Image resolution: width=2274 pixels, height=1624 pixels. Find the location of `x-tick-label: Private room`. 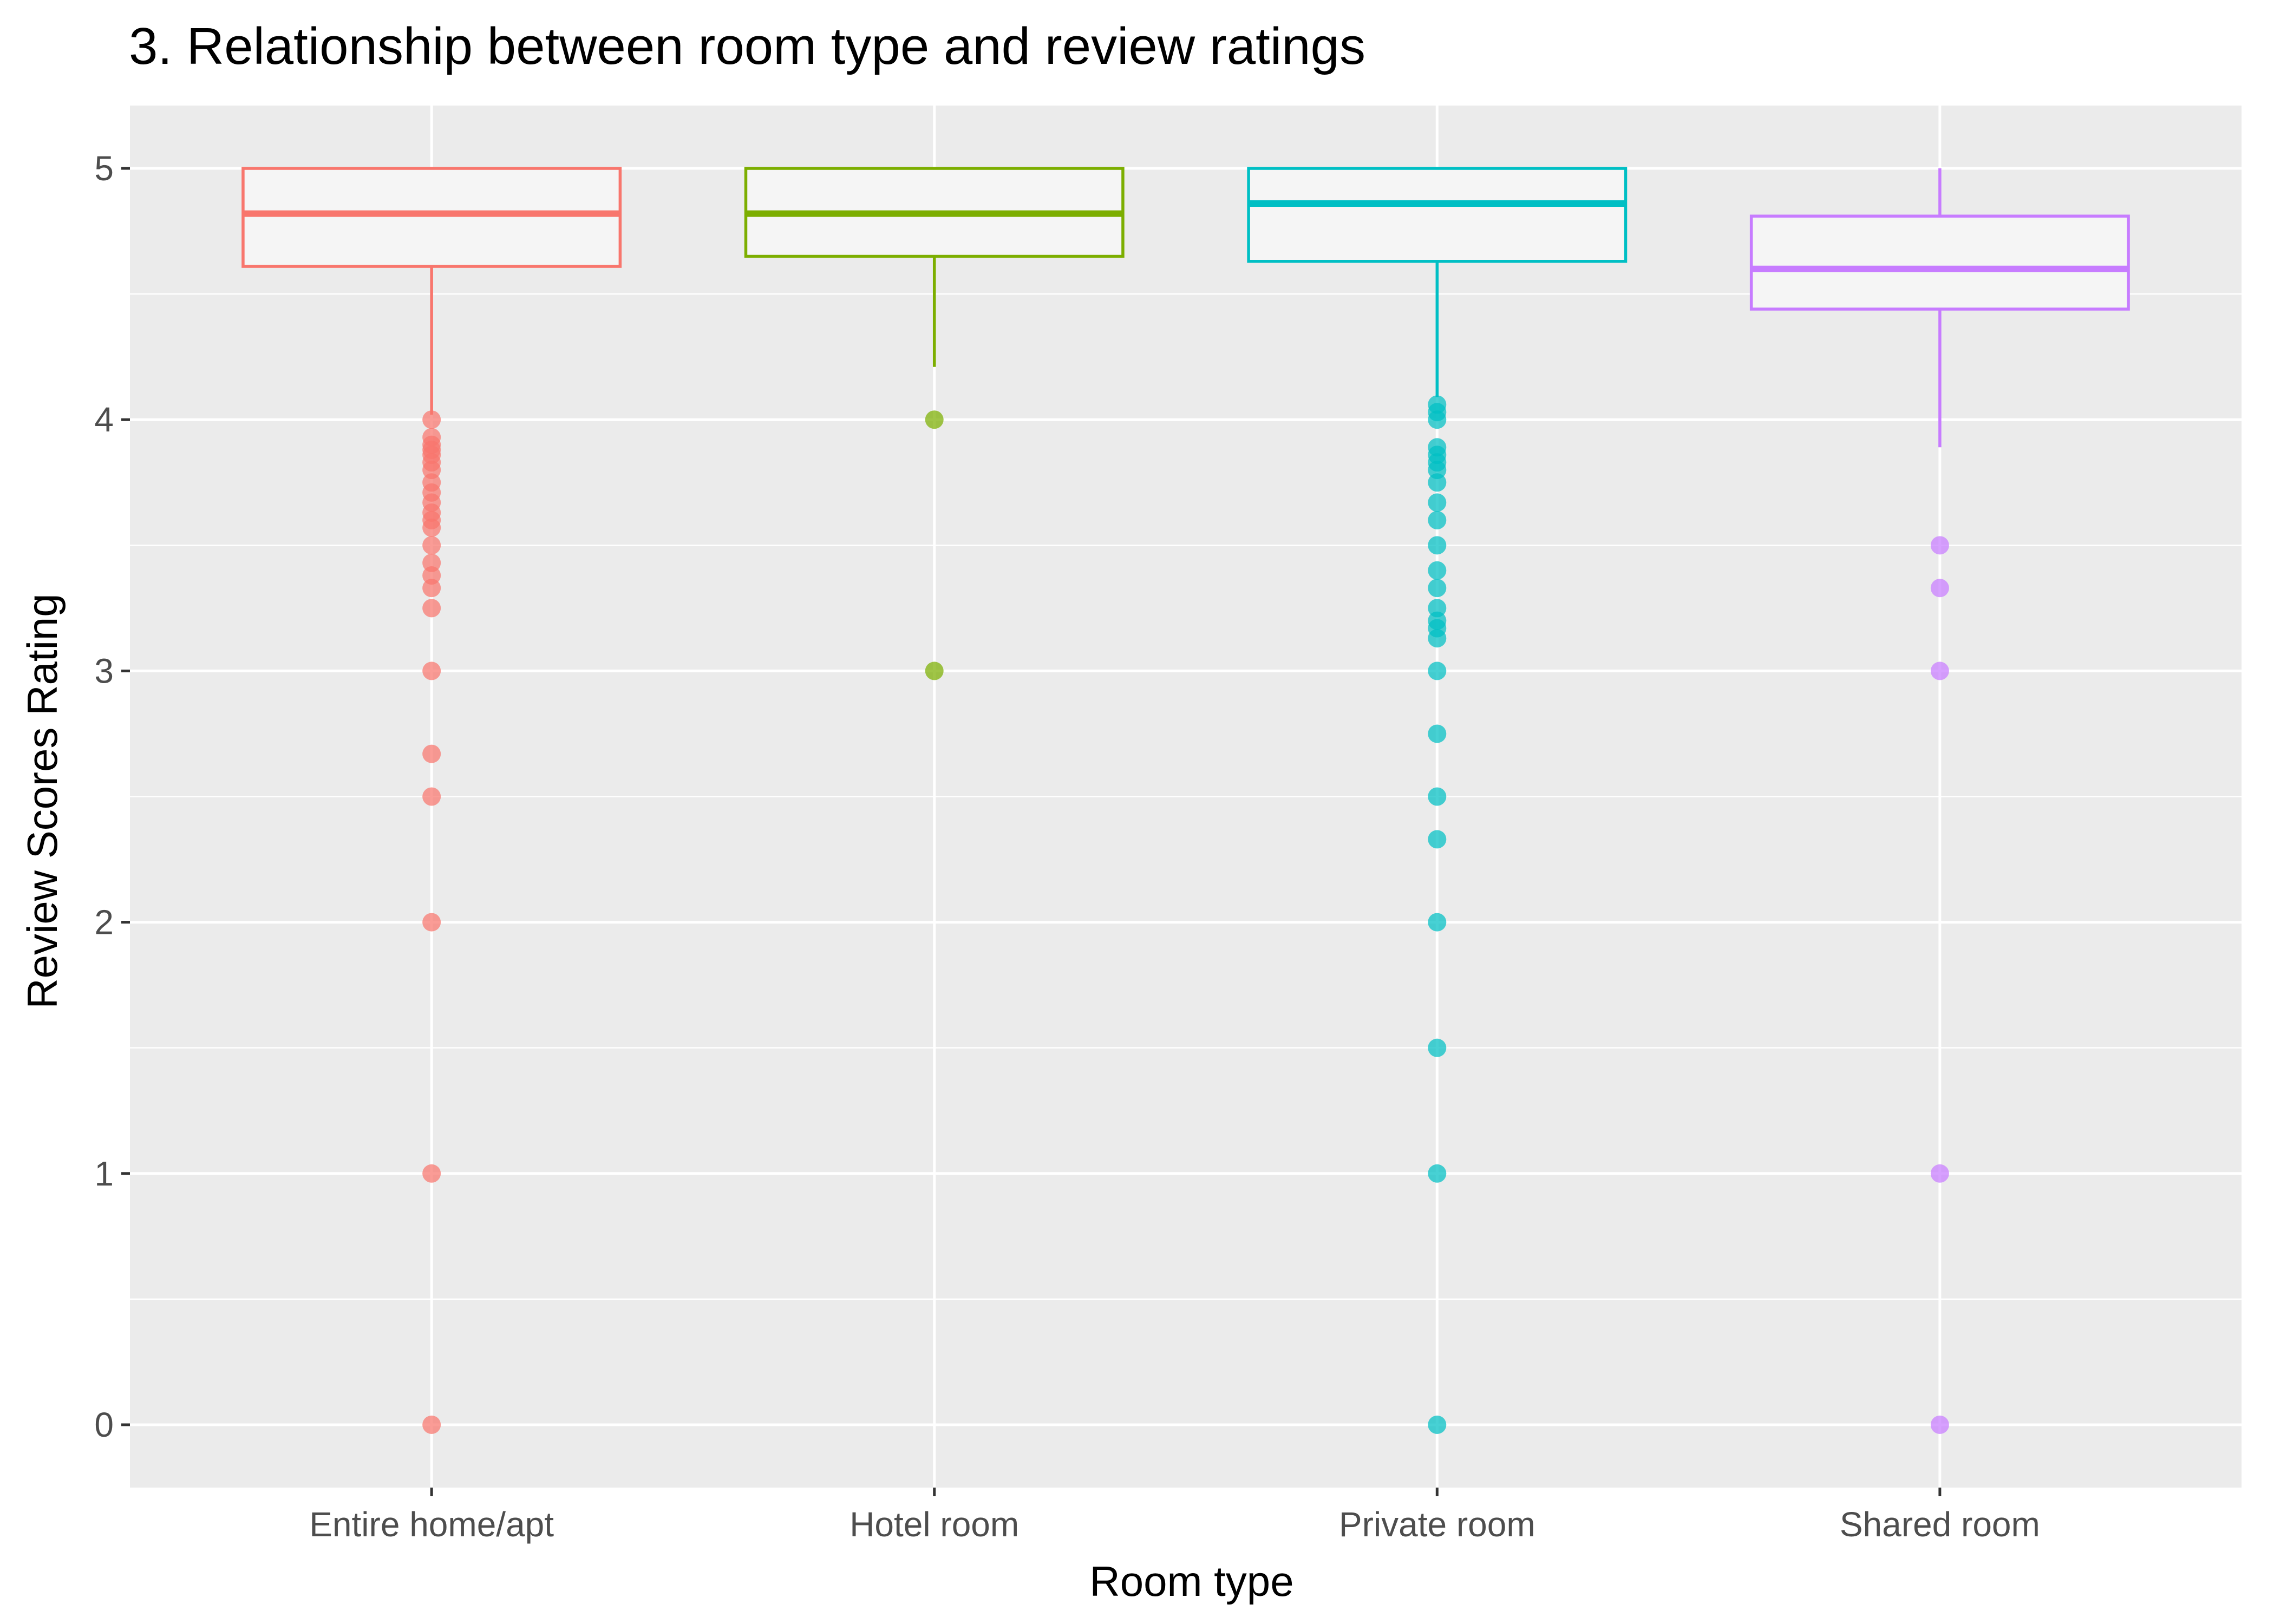

x-tick-label: Private room is located at coordinates (1437, 1525).